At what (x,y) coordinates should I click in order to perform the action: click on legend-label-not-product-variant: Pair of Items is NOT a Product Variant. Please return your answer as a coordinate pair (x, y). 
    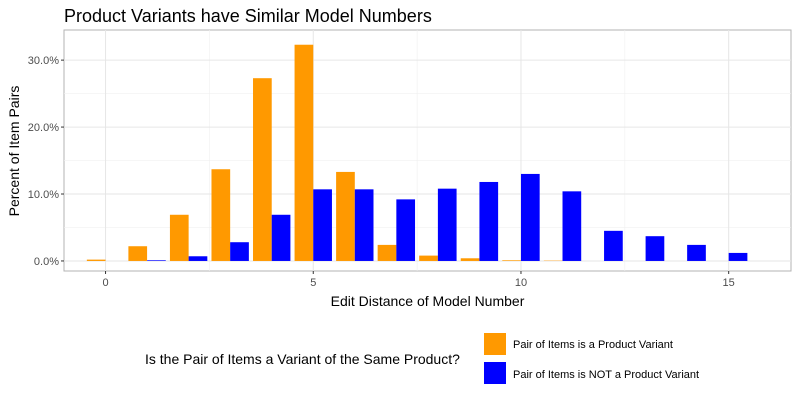
    Looking at the image, I should click on (606, 375).